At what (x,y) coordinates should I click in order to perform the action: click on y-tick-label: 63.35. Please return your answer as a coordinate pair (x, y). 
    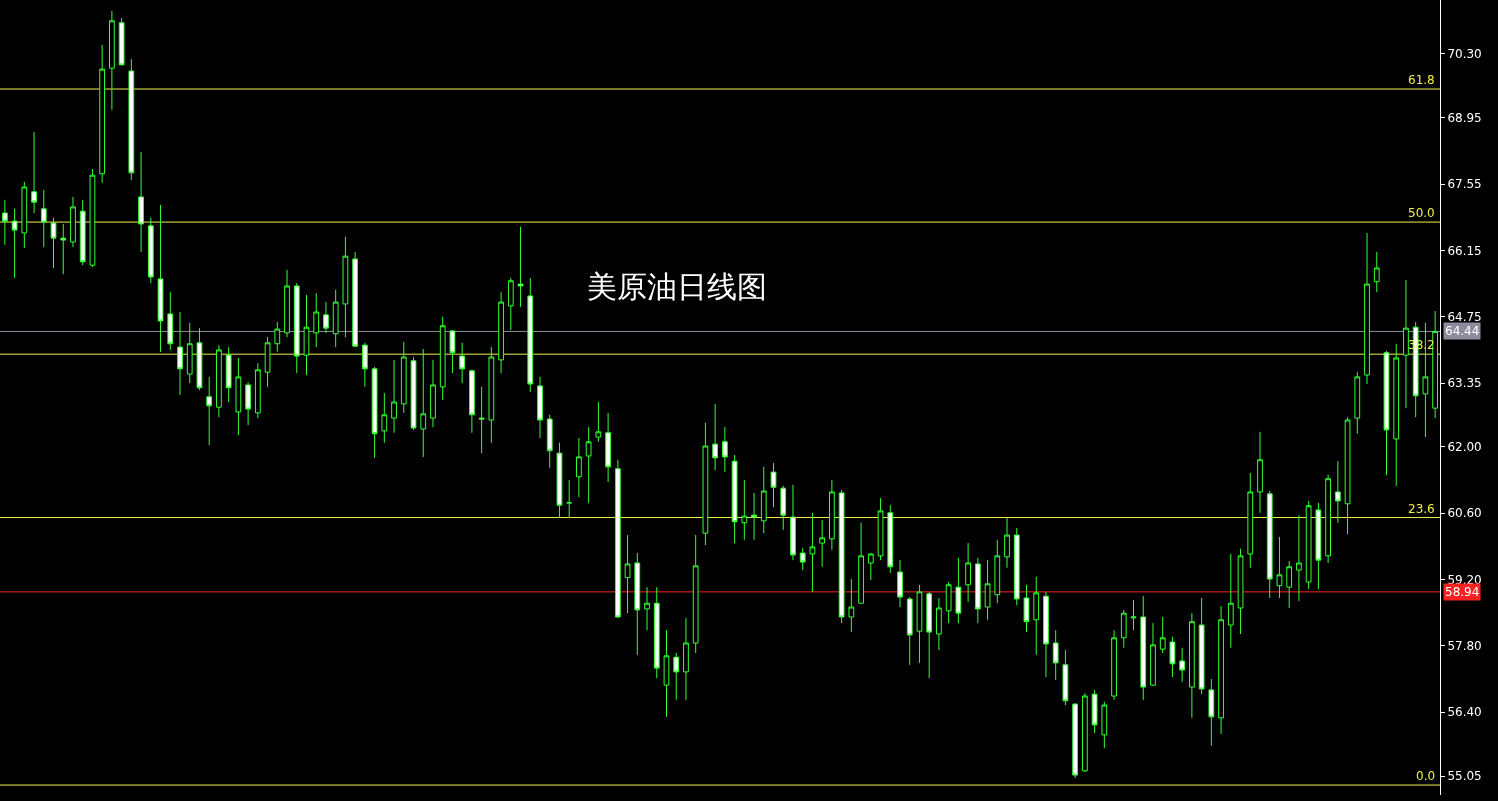
    Looking at the image, I should click on (1464, 383).